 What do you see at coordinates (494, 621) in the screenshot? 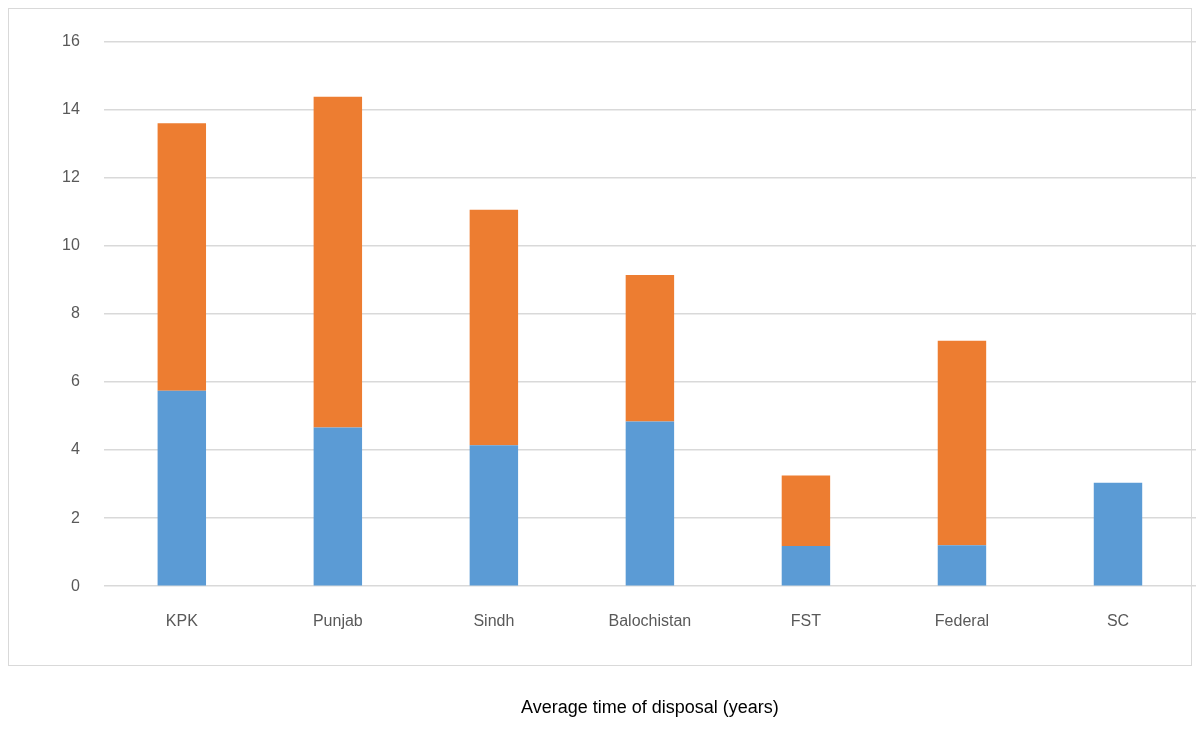
I see `x-tick-label: Sindh` at bounding box center [494, 621].